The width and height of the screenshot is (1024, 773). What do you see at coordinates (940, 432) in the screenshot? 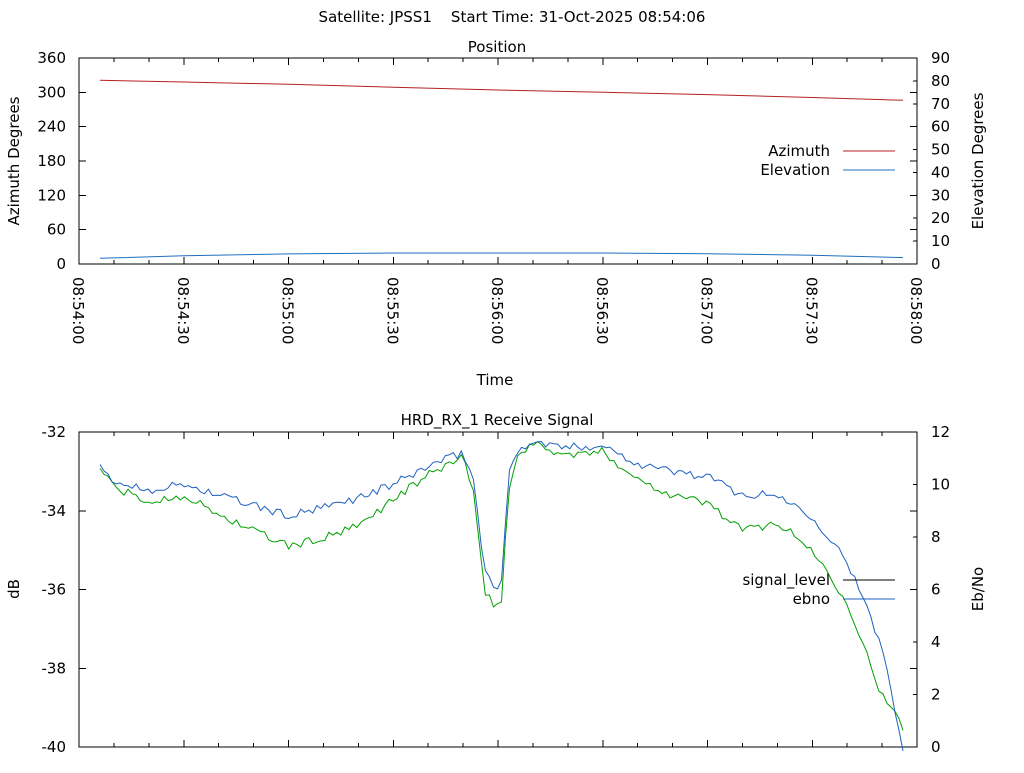
I see `signal-y2-tick-label: 12` at bounding box center [940, 432].